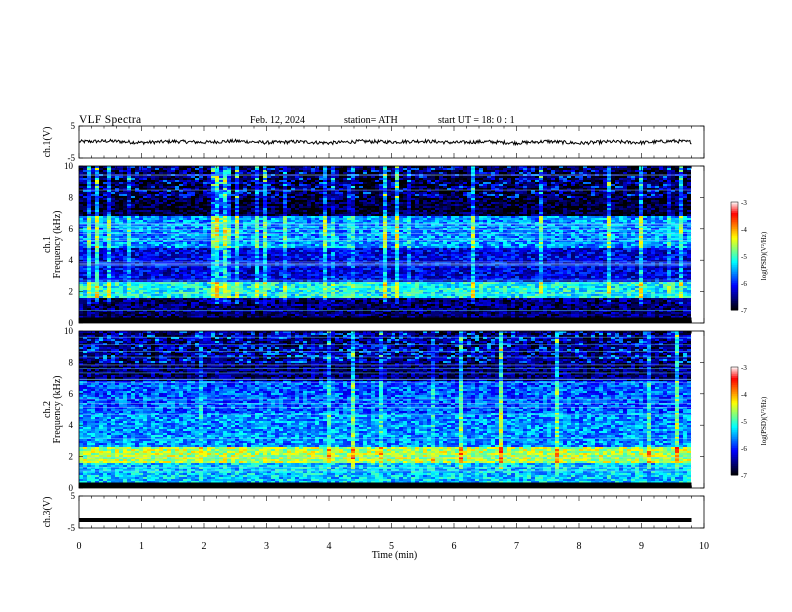  Describe the element at coordinates (277, 120) in the screenshot. I see `date-label: Feb. 12, 2024` at that location.